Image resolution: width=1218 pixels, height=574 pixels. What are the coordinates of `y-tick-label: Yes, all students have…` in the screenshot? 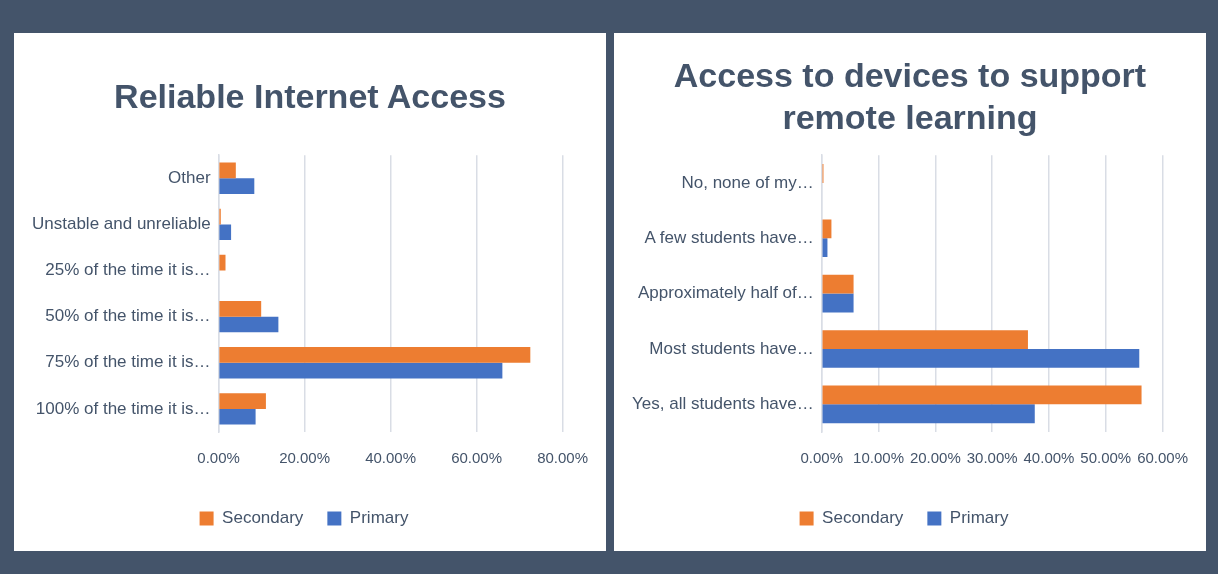 It's located at (723, 404).